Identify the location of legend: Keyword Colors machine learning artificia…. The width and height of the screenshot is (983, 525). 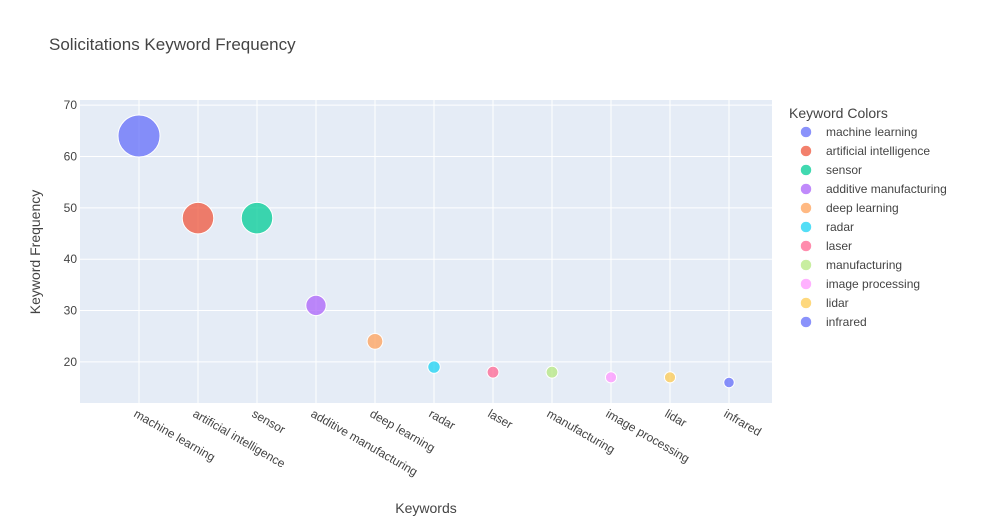
(868, 217).